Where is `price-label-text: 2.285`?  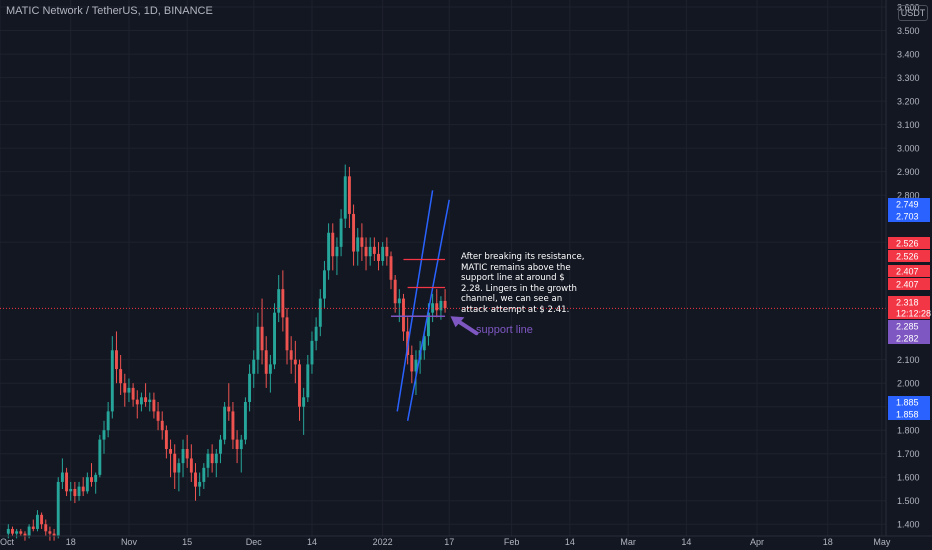
price-label-text: 2.285 is located at coordinates (907, 327).